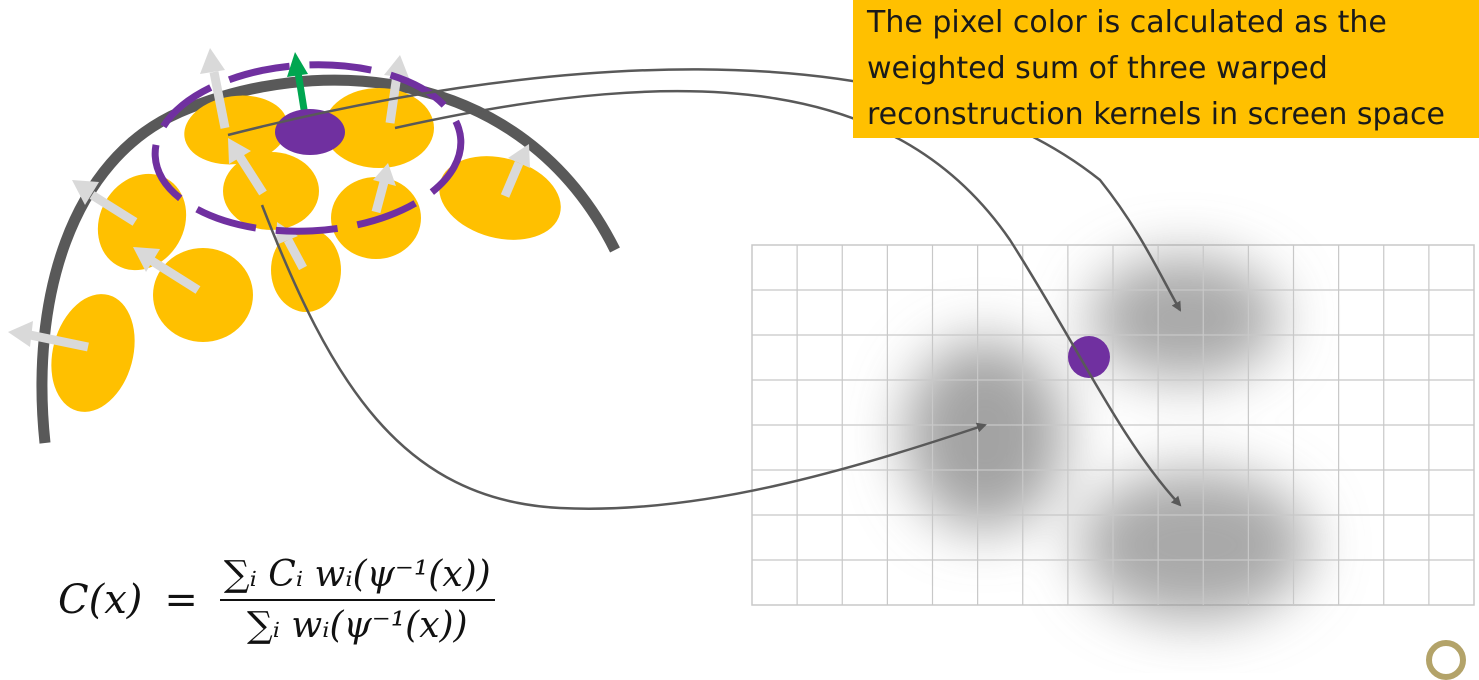  What do you see at coordinates (181, 600) in the screenshot?
I see `formula-equals: =` at bounding box center [181, 600].